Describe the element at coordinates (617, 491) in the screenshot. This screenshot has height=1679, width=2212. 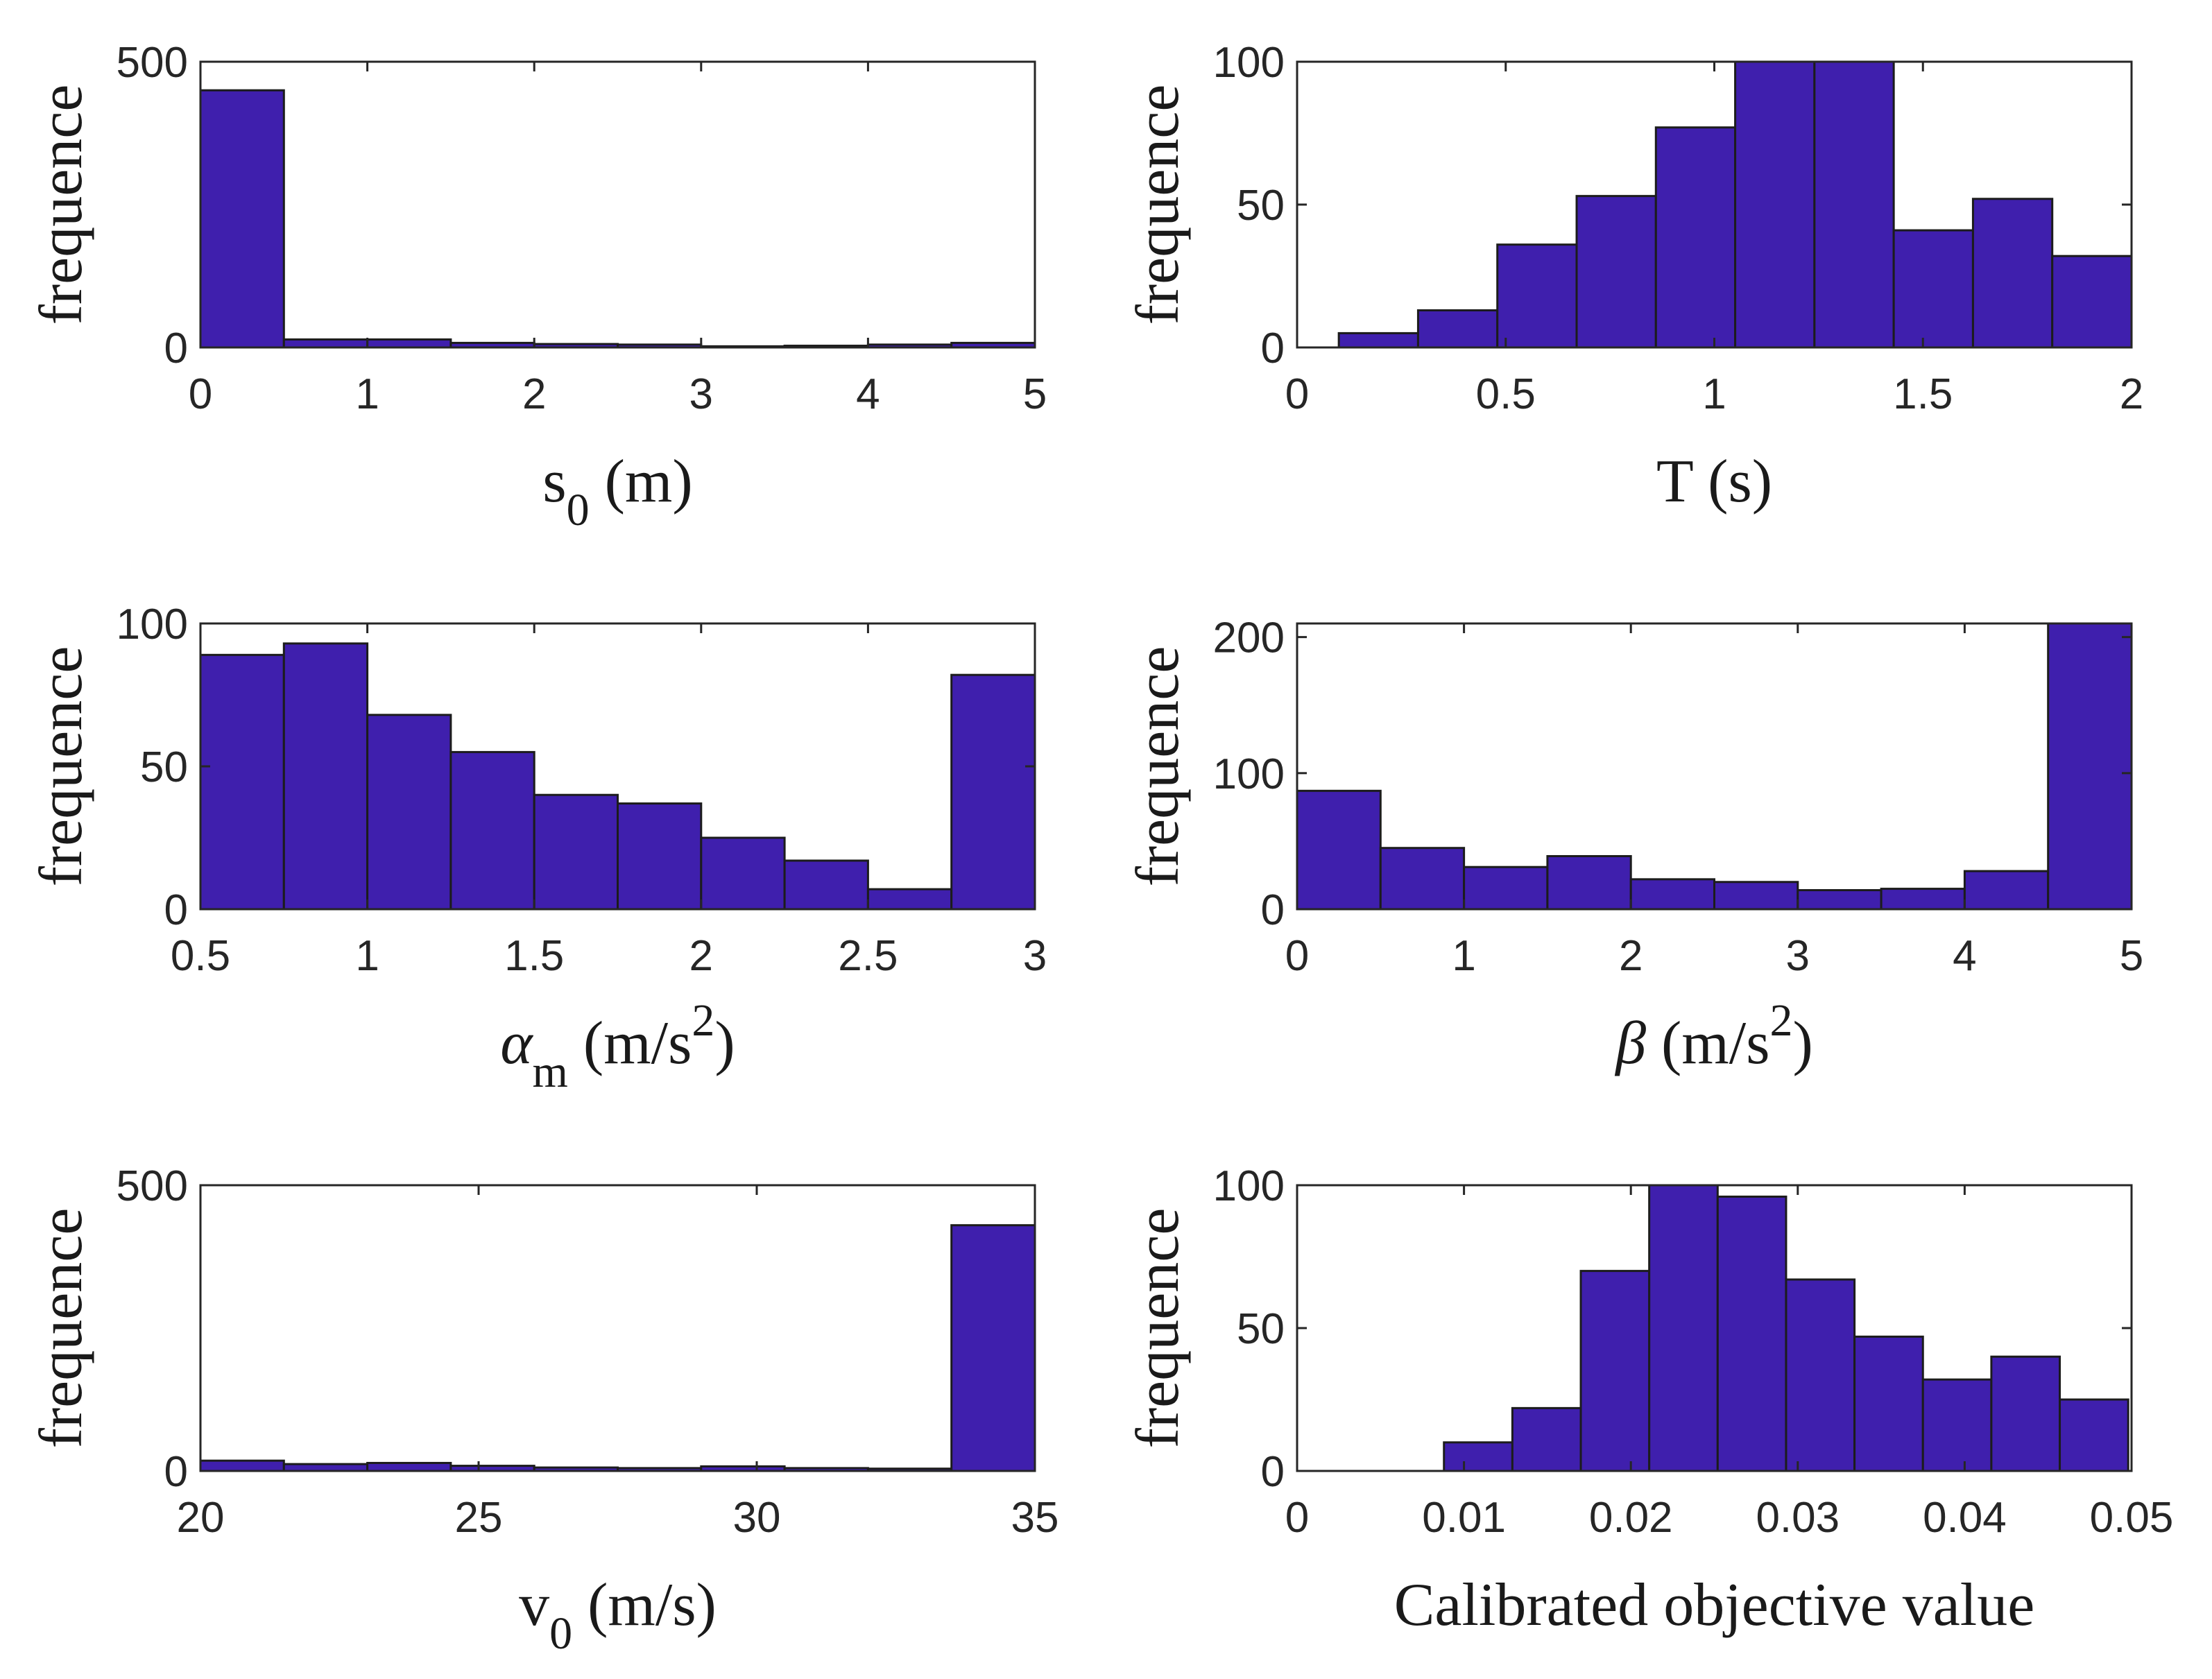
I see `xlabel-s0: s0​ (m)` at that location.